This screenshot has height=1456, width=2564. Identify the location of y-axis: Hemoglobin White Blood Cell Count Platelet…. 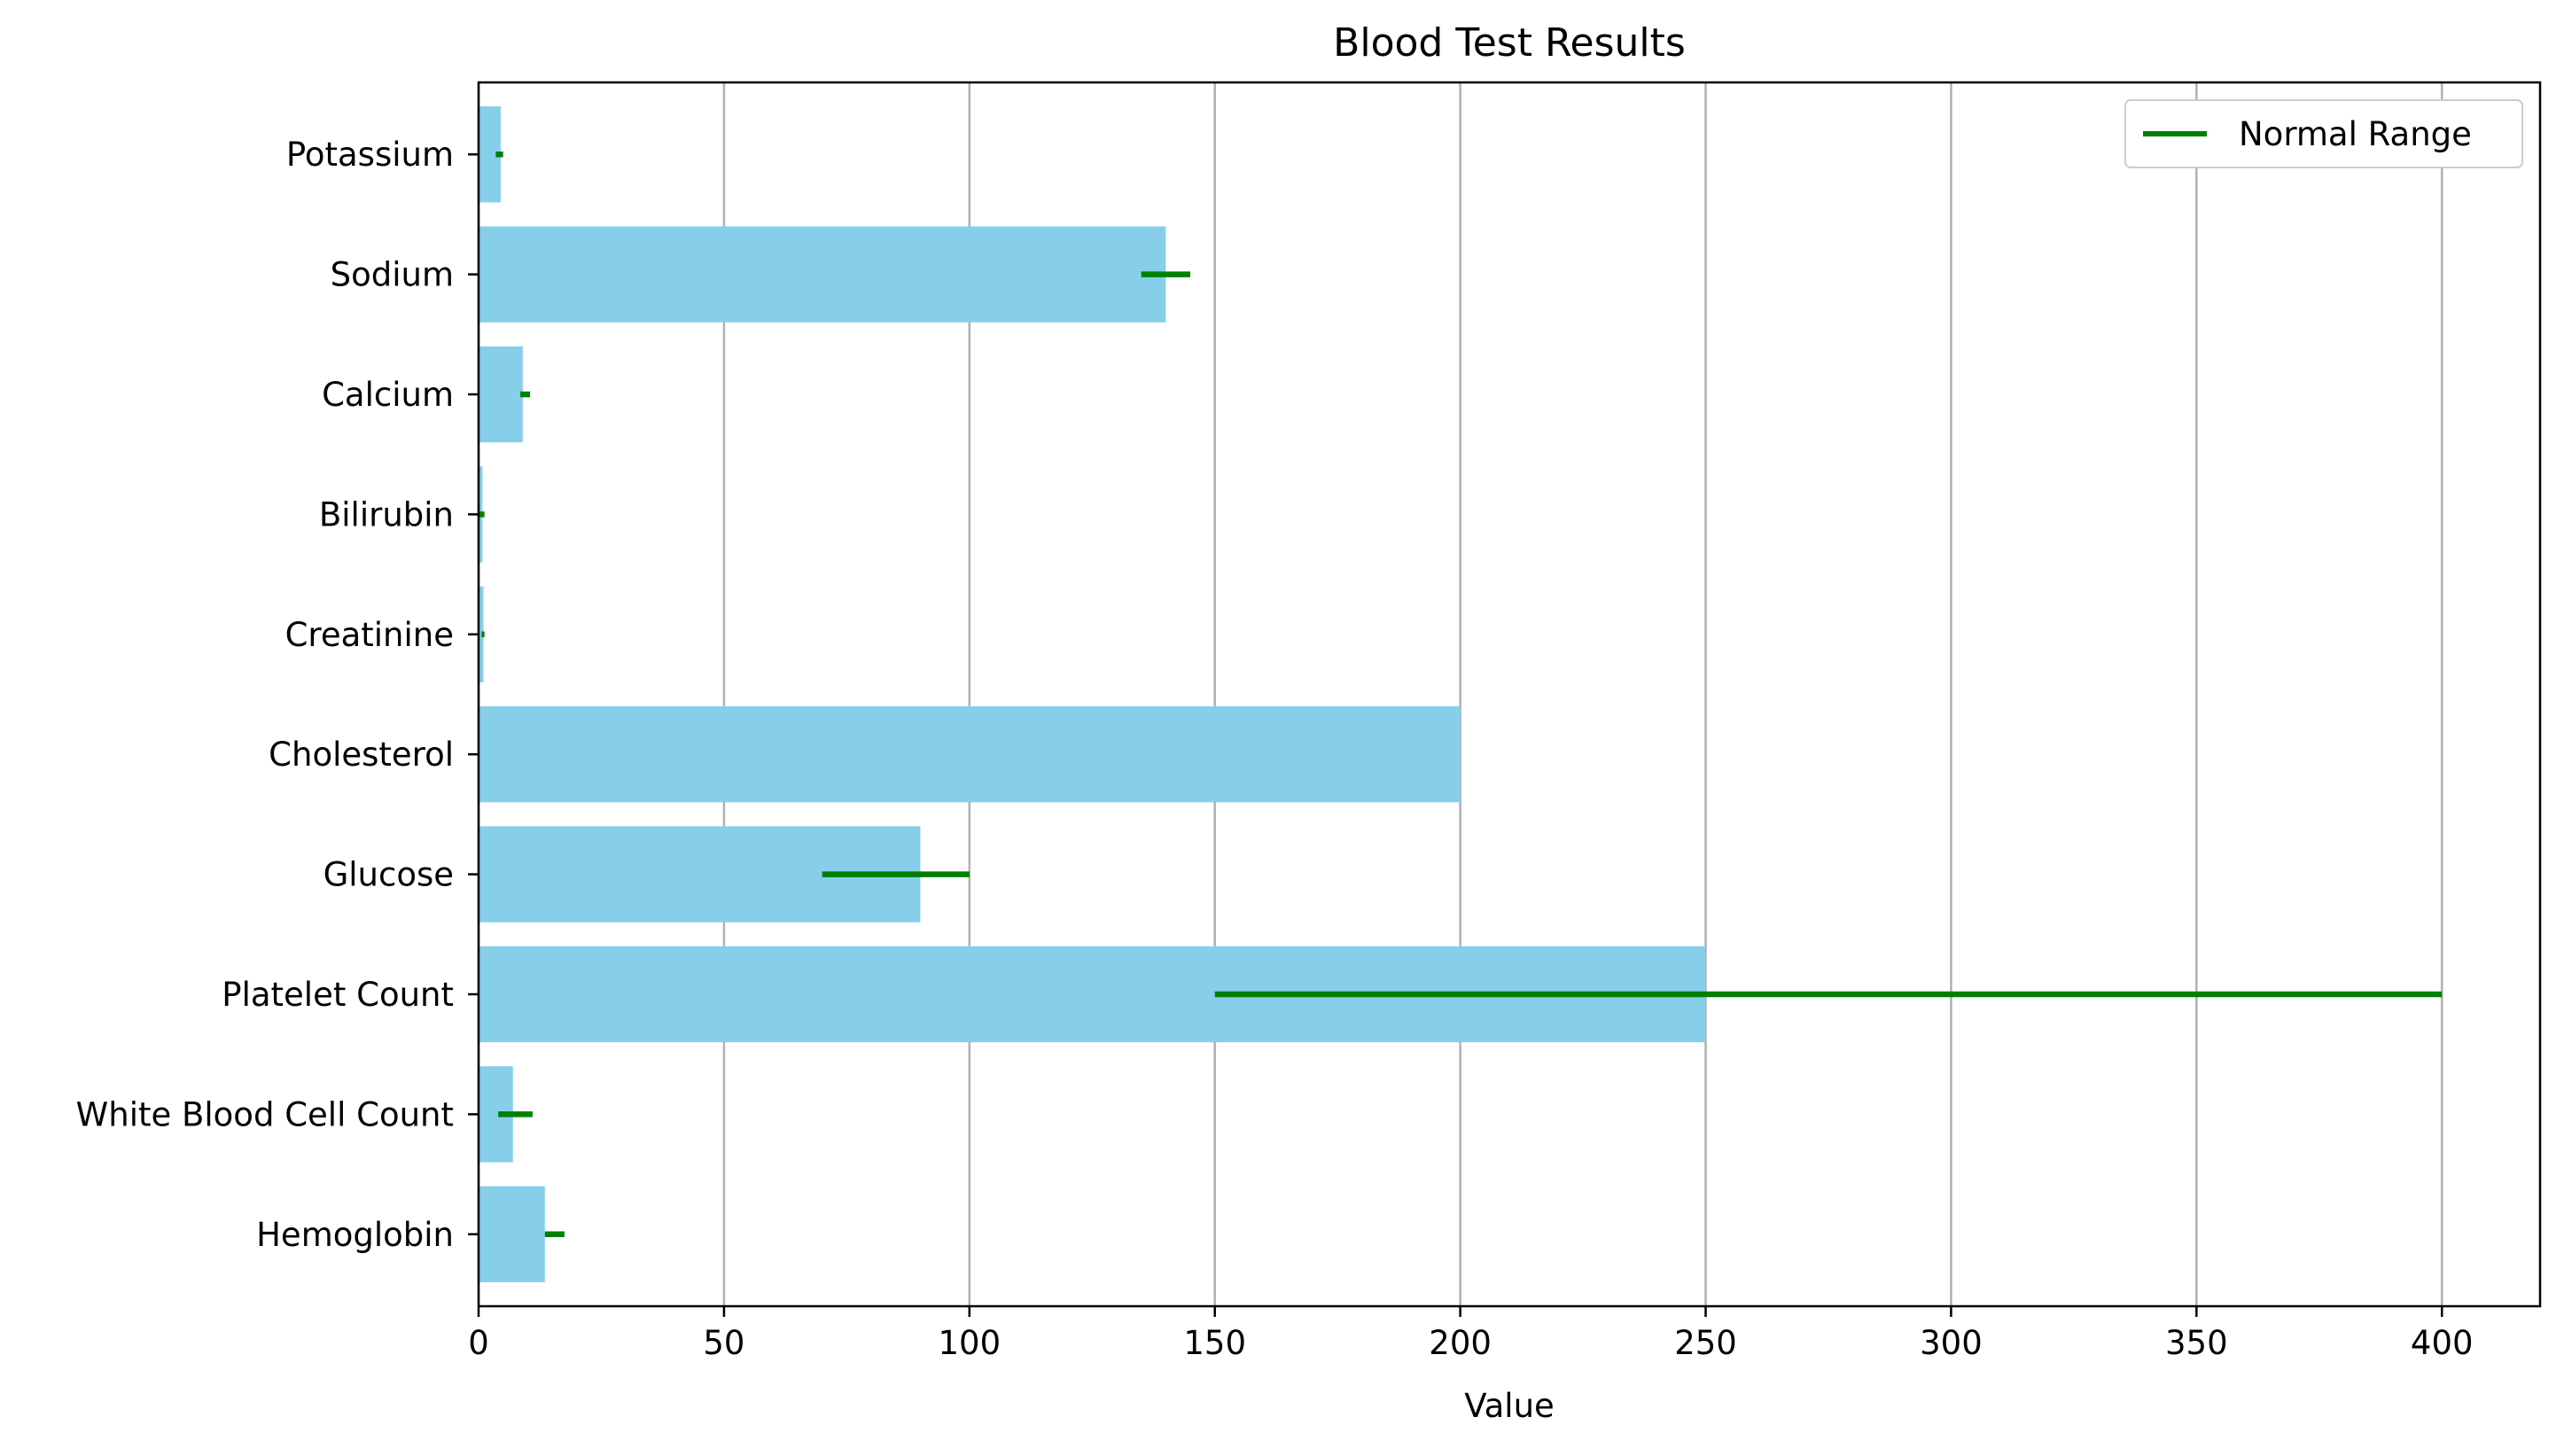
(277, 695).